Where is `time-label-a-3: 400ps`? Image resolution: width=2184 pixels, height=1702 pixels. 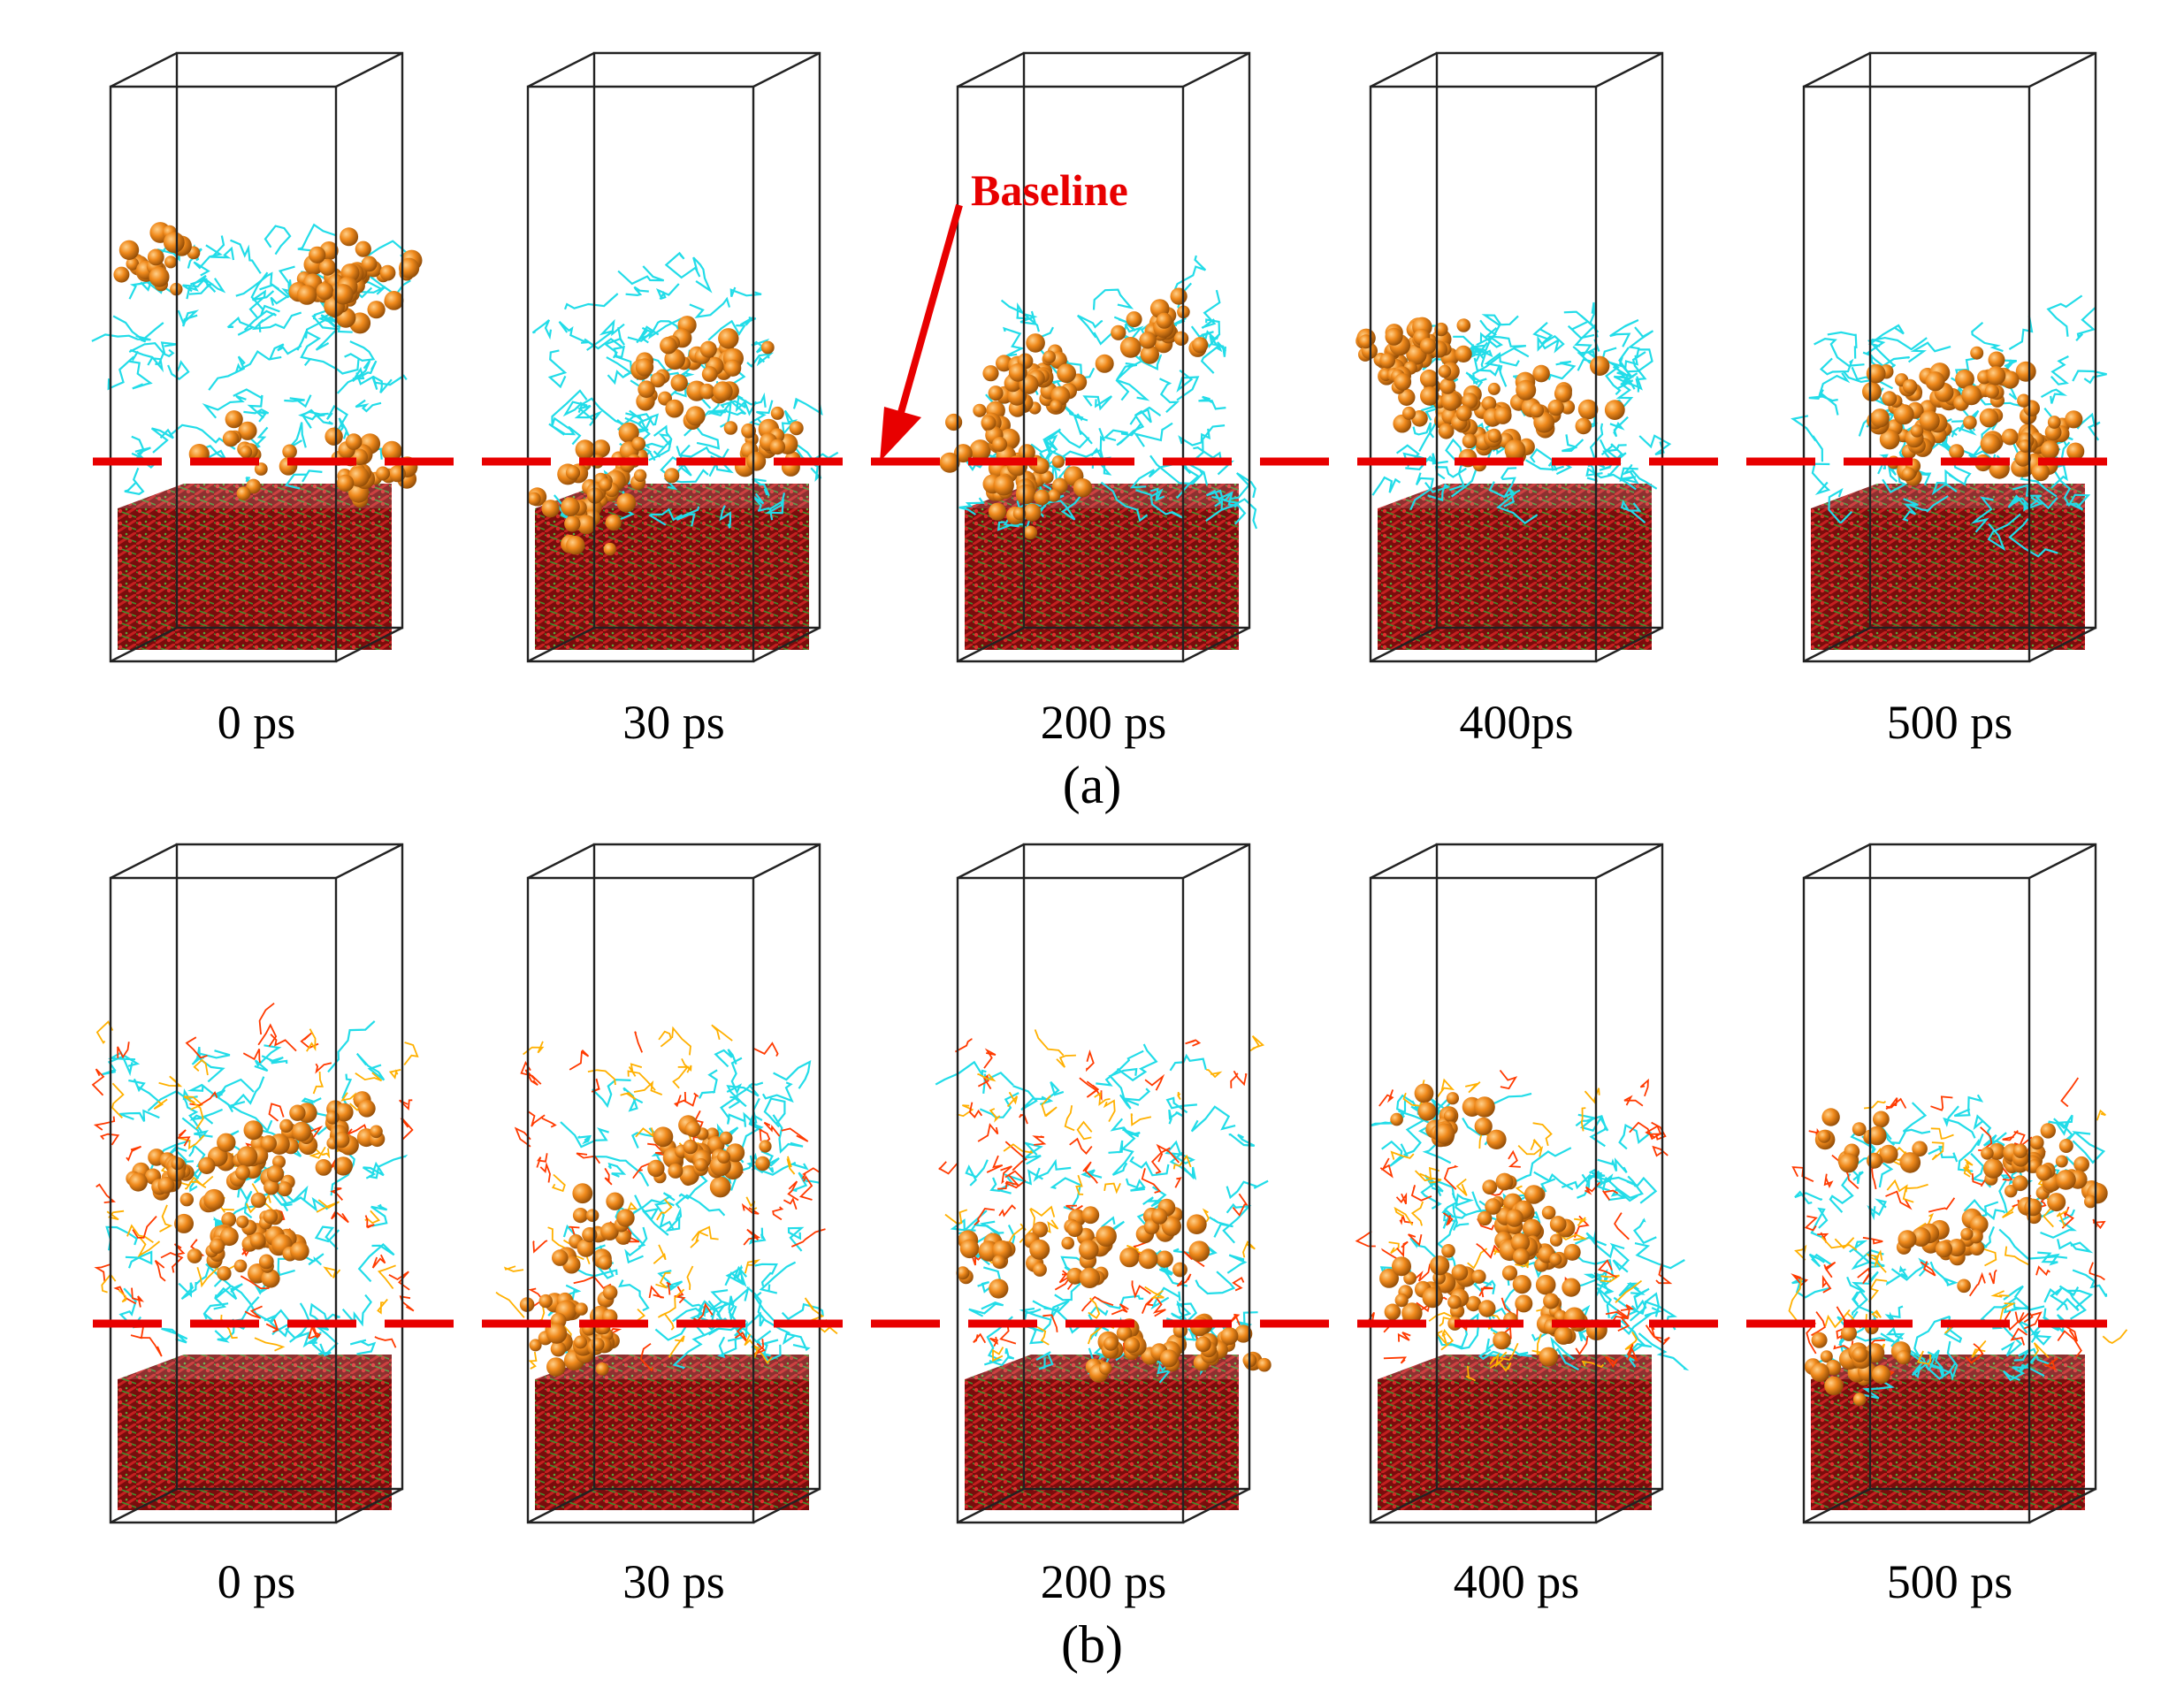
time-label-a-3: 400ps is located at coordinates (1516, 722).